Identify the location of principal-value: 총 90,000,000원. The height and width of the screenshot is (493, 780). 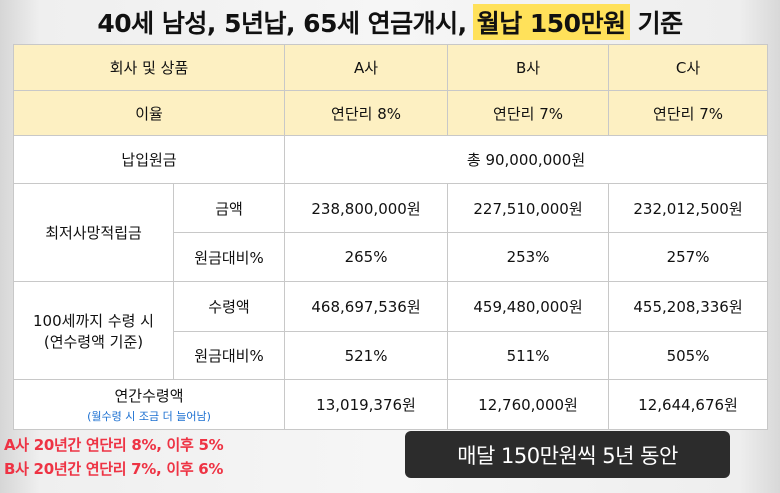
(526, 159).